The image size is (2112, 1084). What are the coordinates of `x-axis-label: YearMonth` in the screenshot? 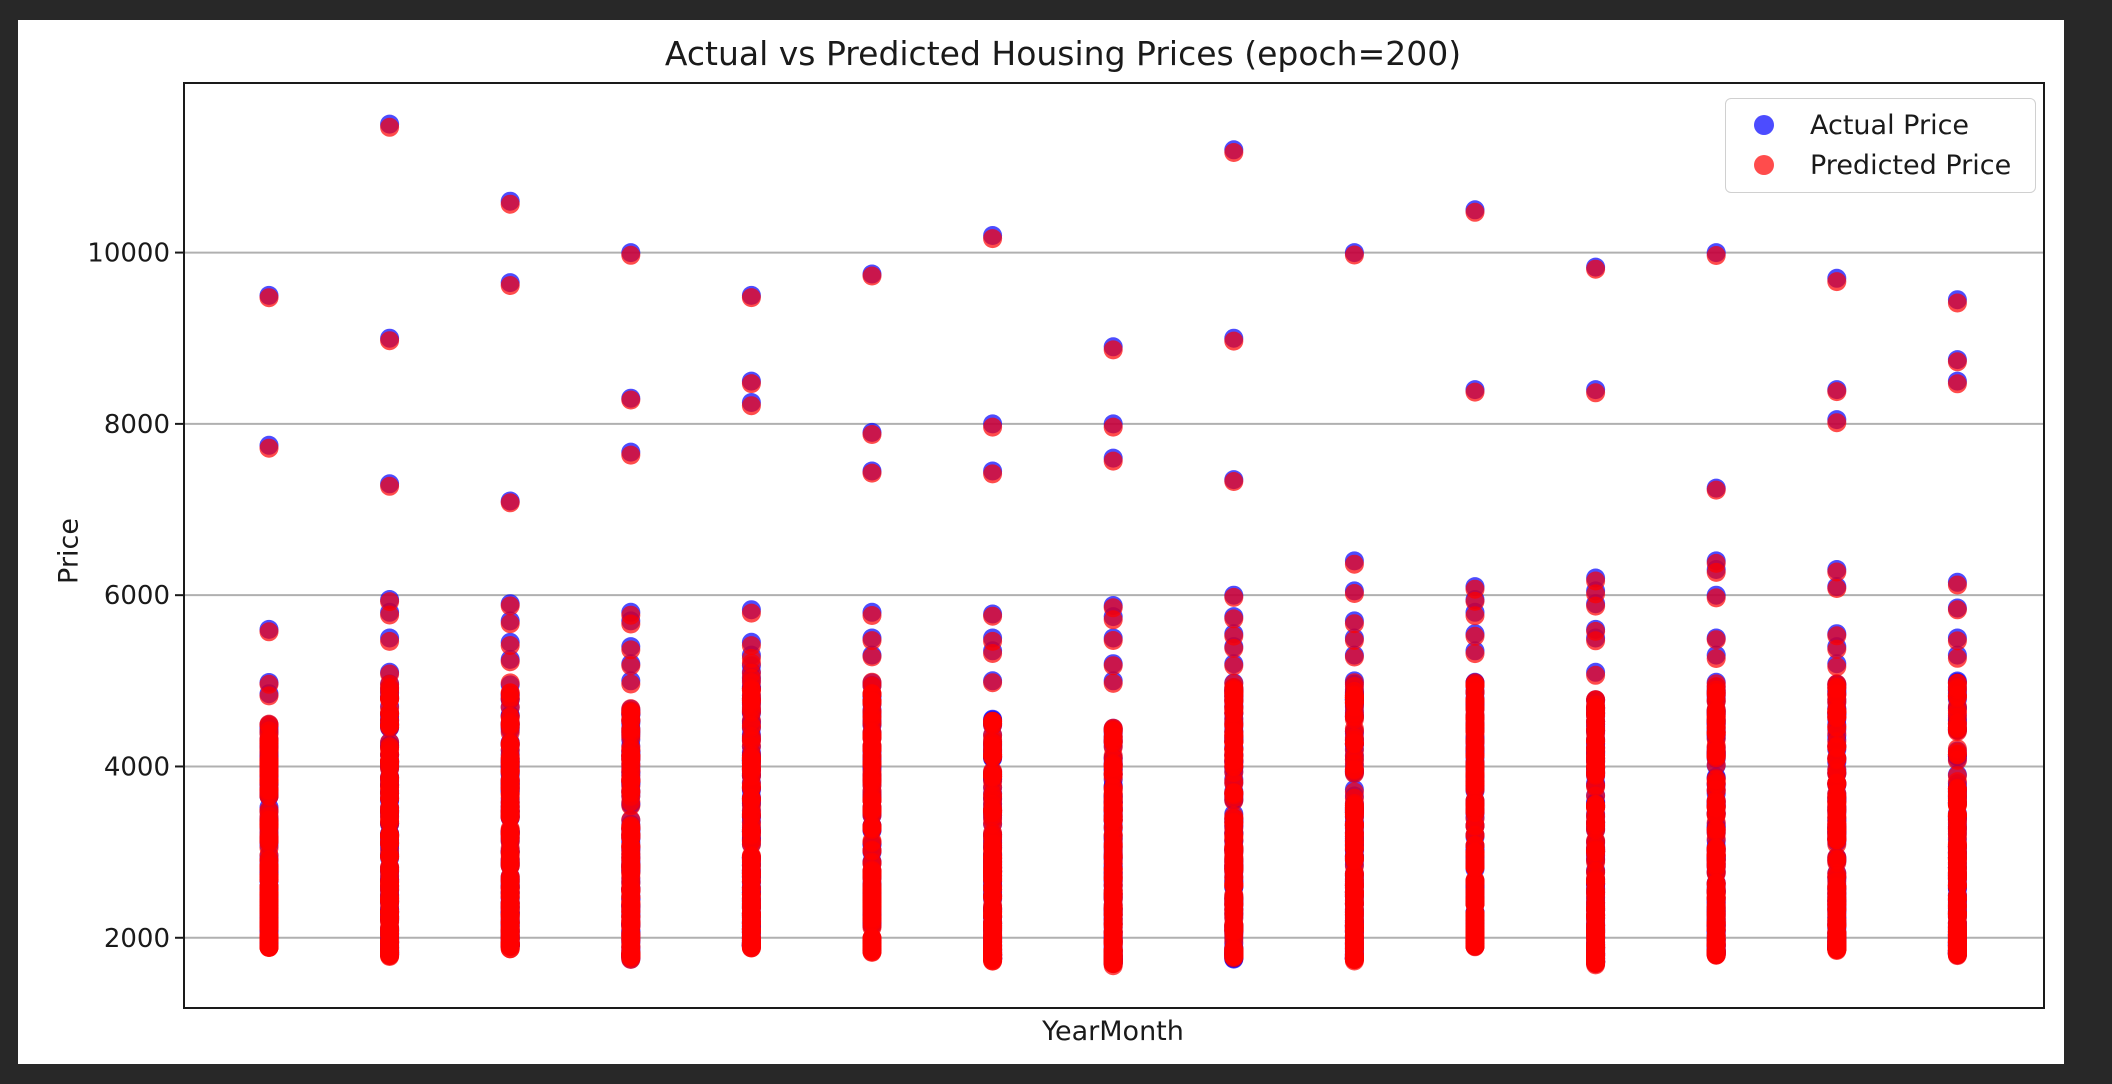 It's located at (1113, 1031).